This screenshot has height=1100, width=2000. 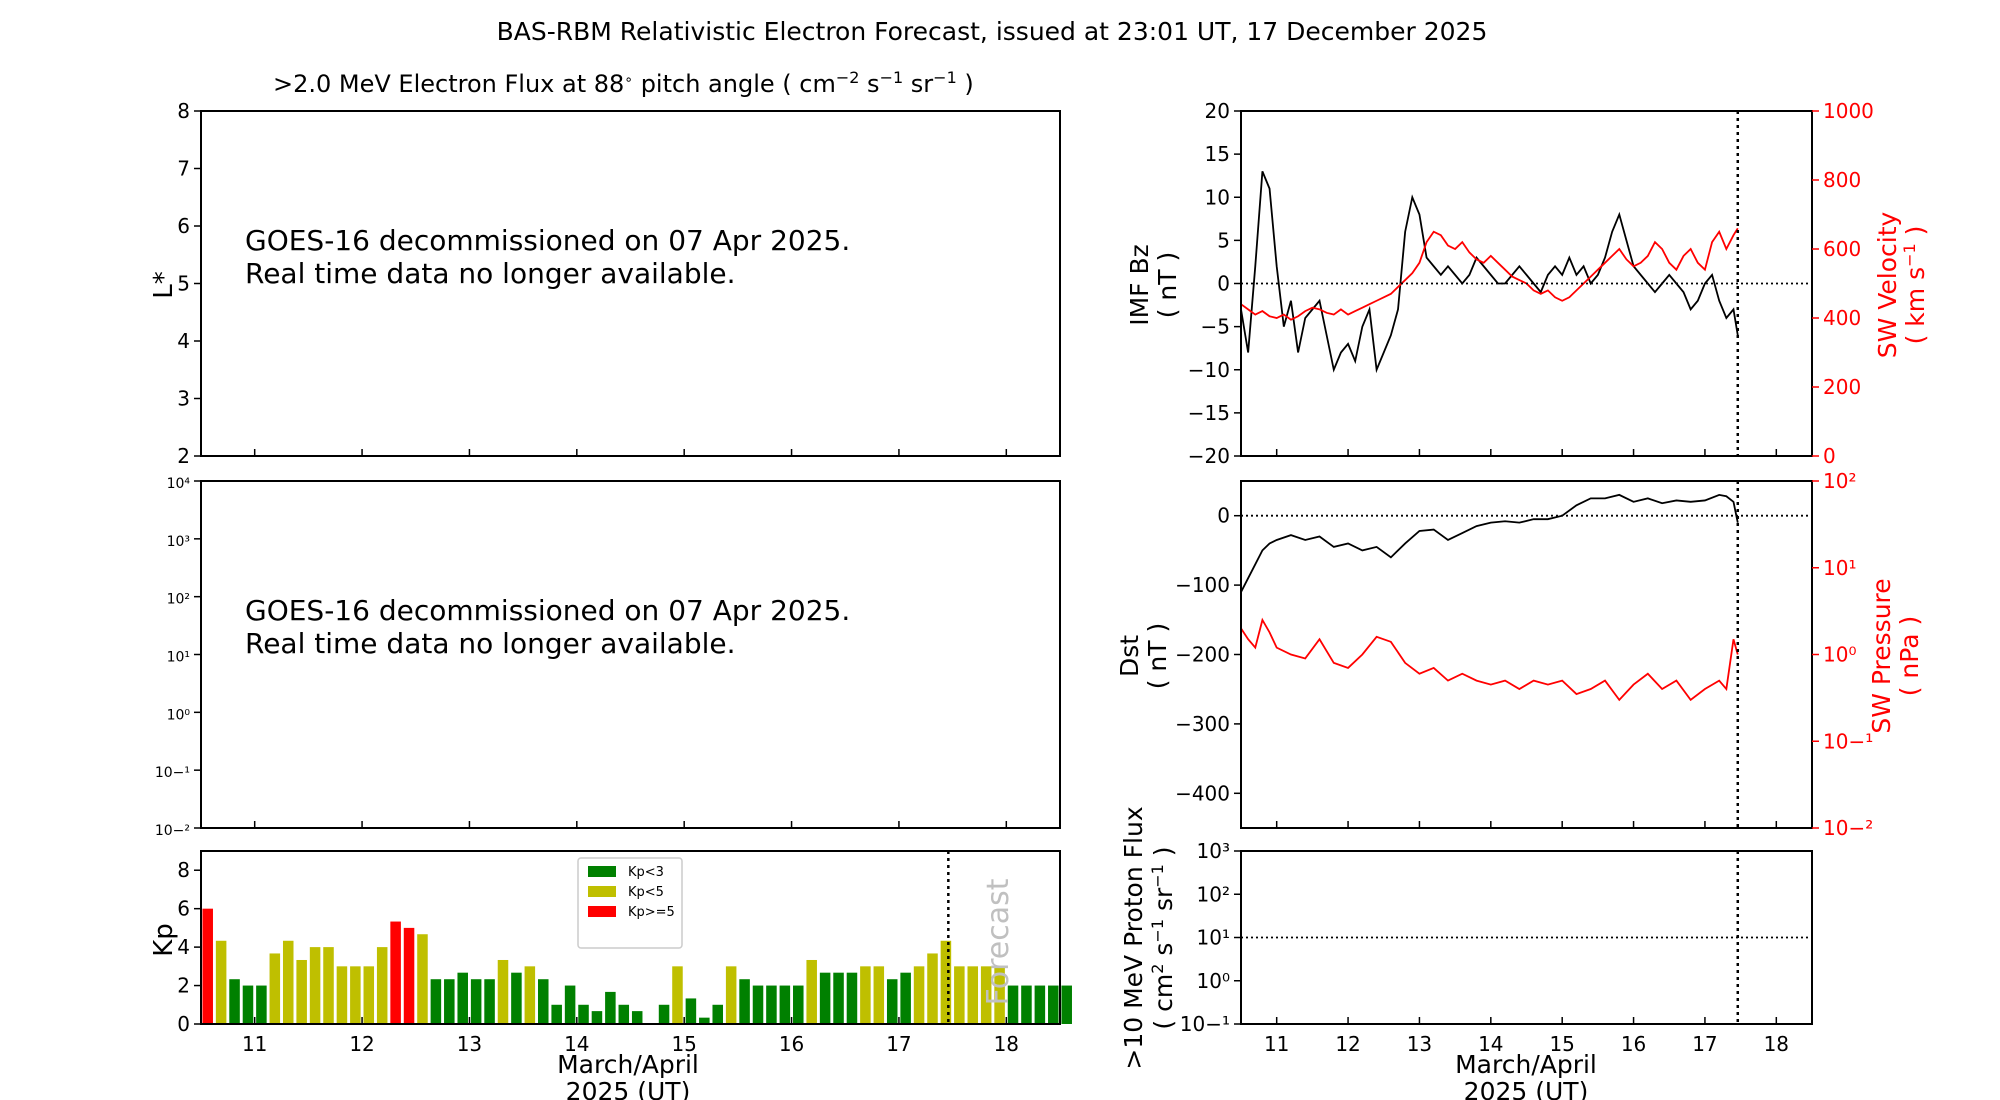 What do you see at coordinates (1526, 824) in the screenshot?
I see `dst-x-axis` at bounding box center [1526, 824].